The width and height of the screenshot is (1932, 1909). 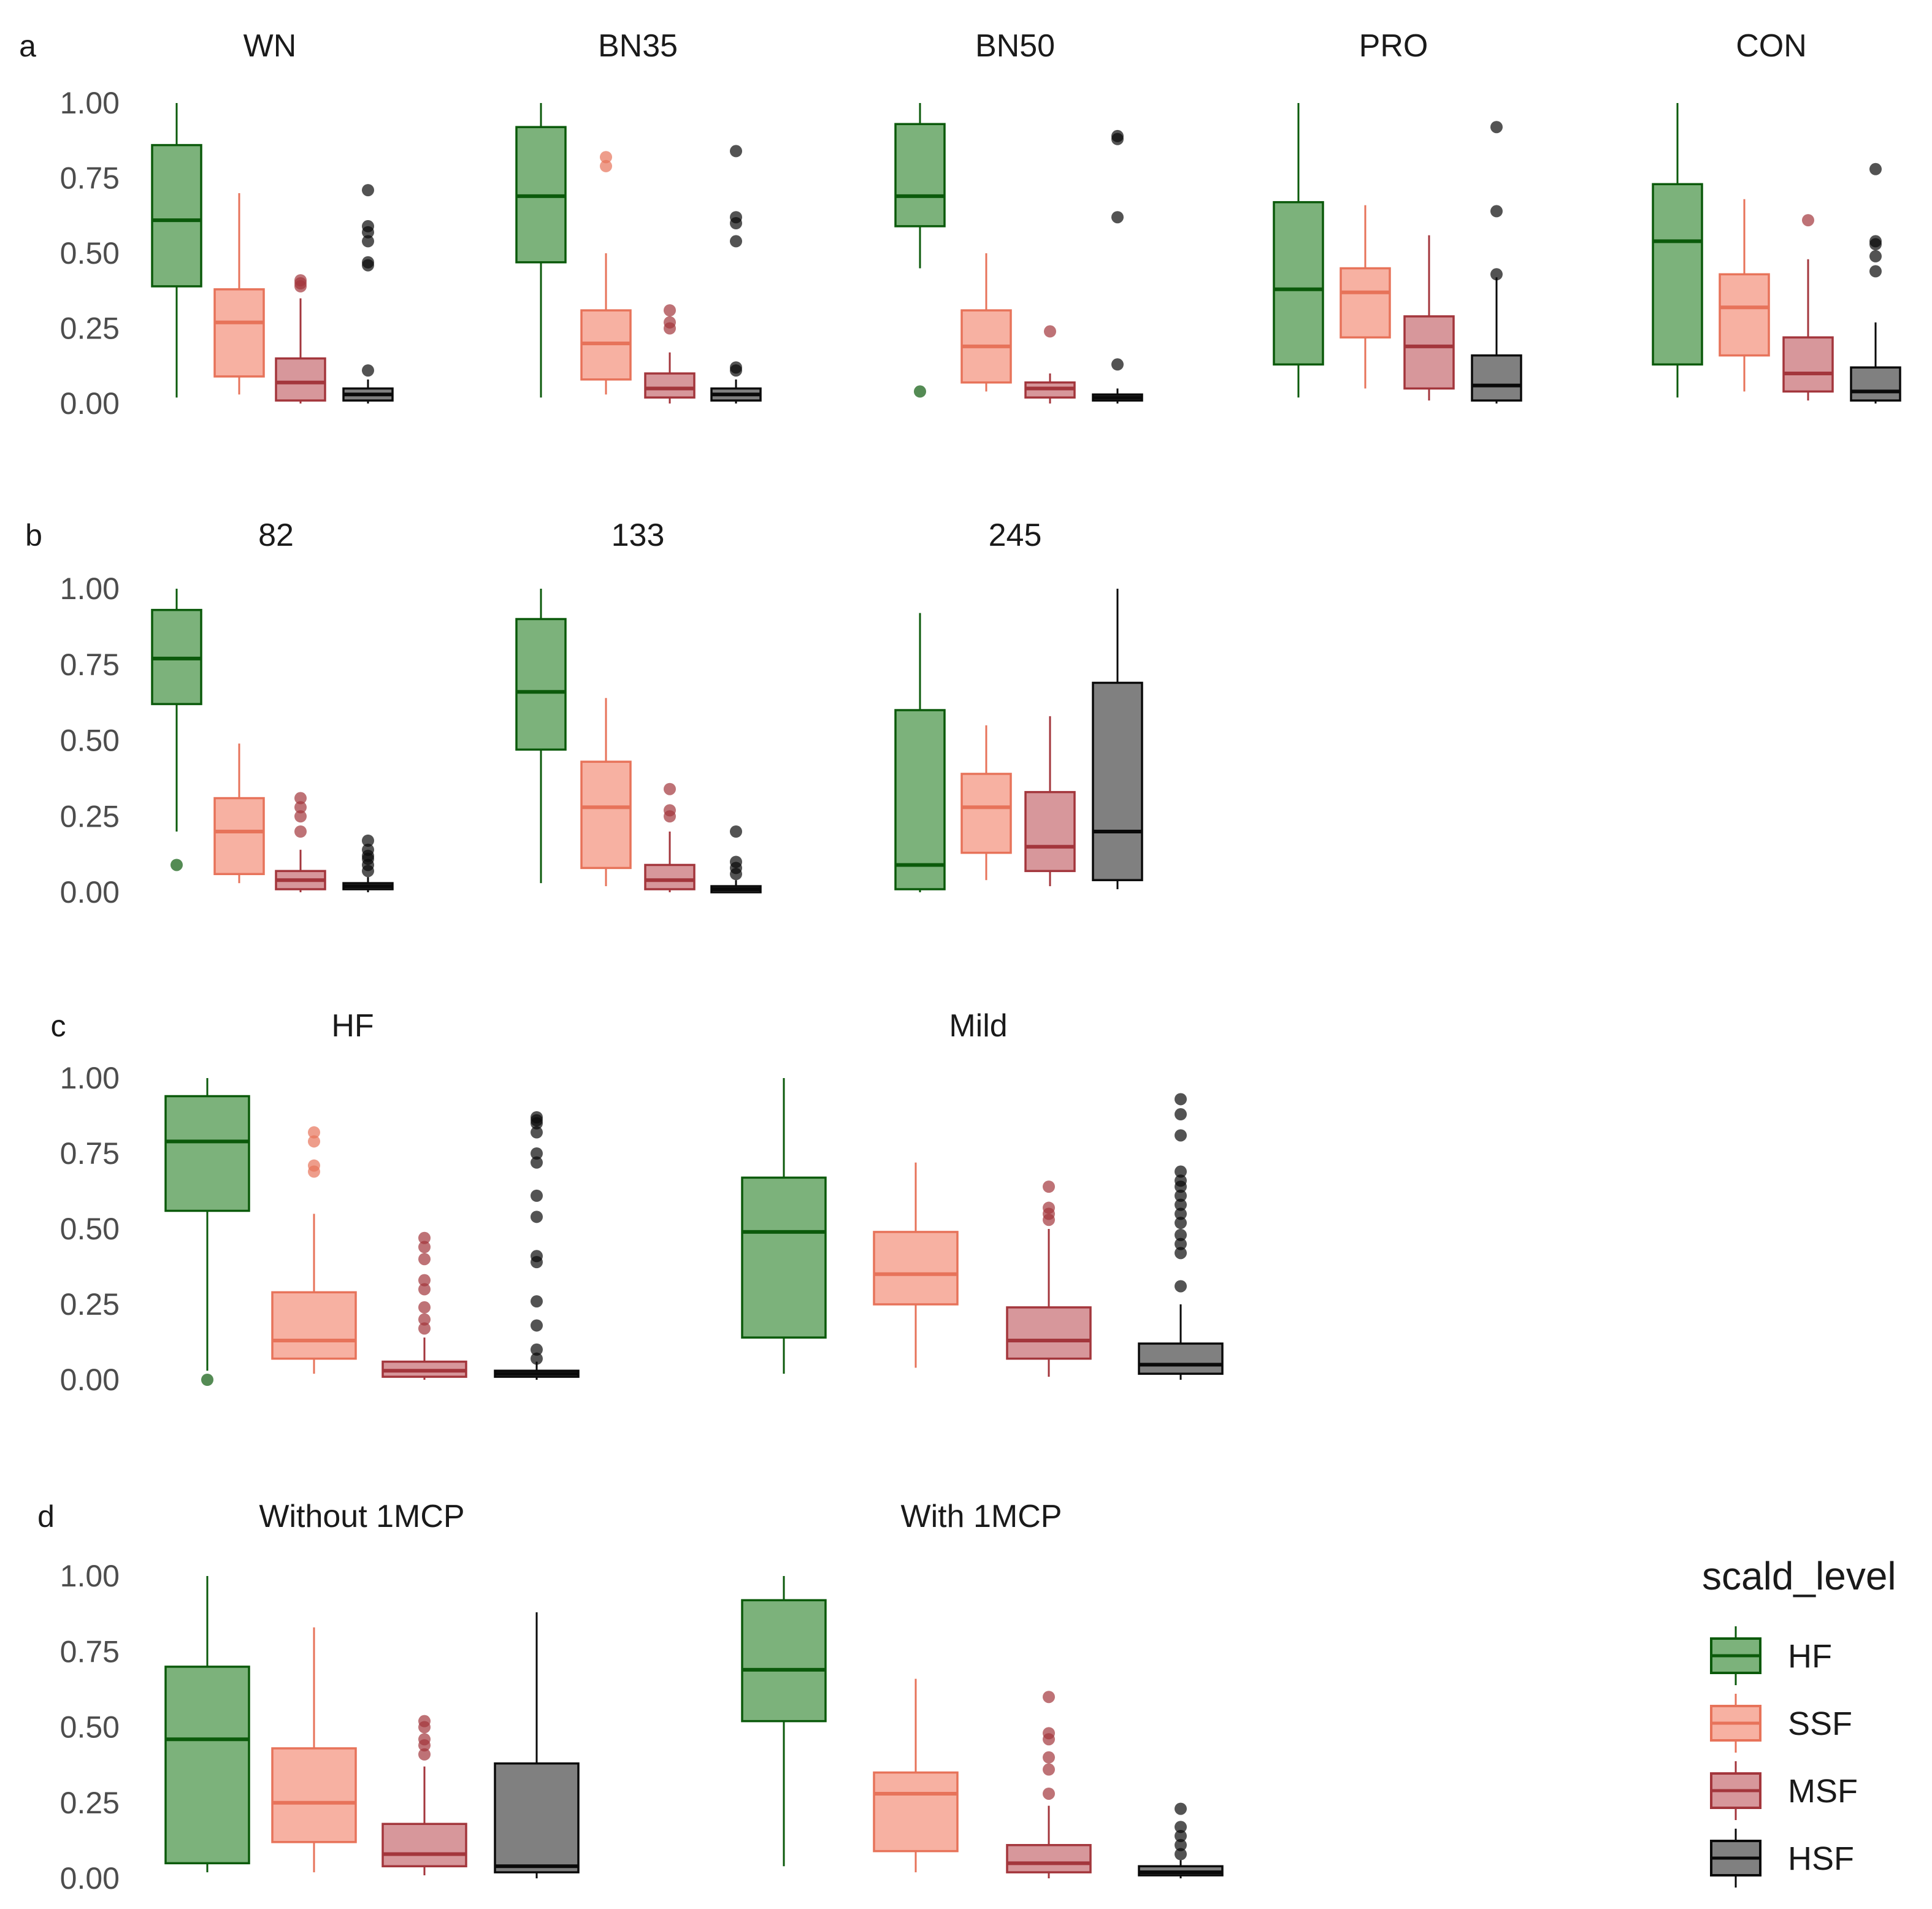 I want to click on legend-item-hf: HF, so click(x=1771, y=1655).